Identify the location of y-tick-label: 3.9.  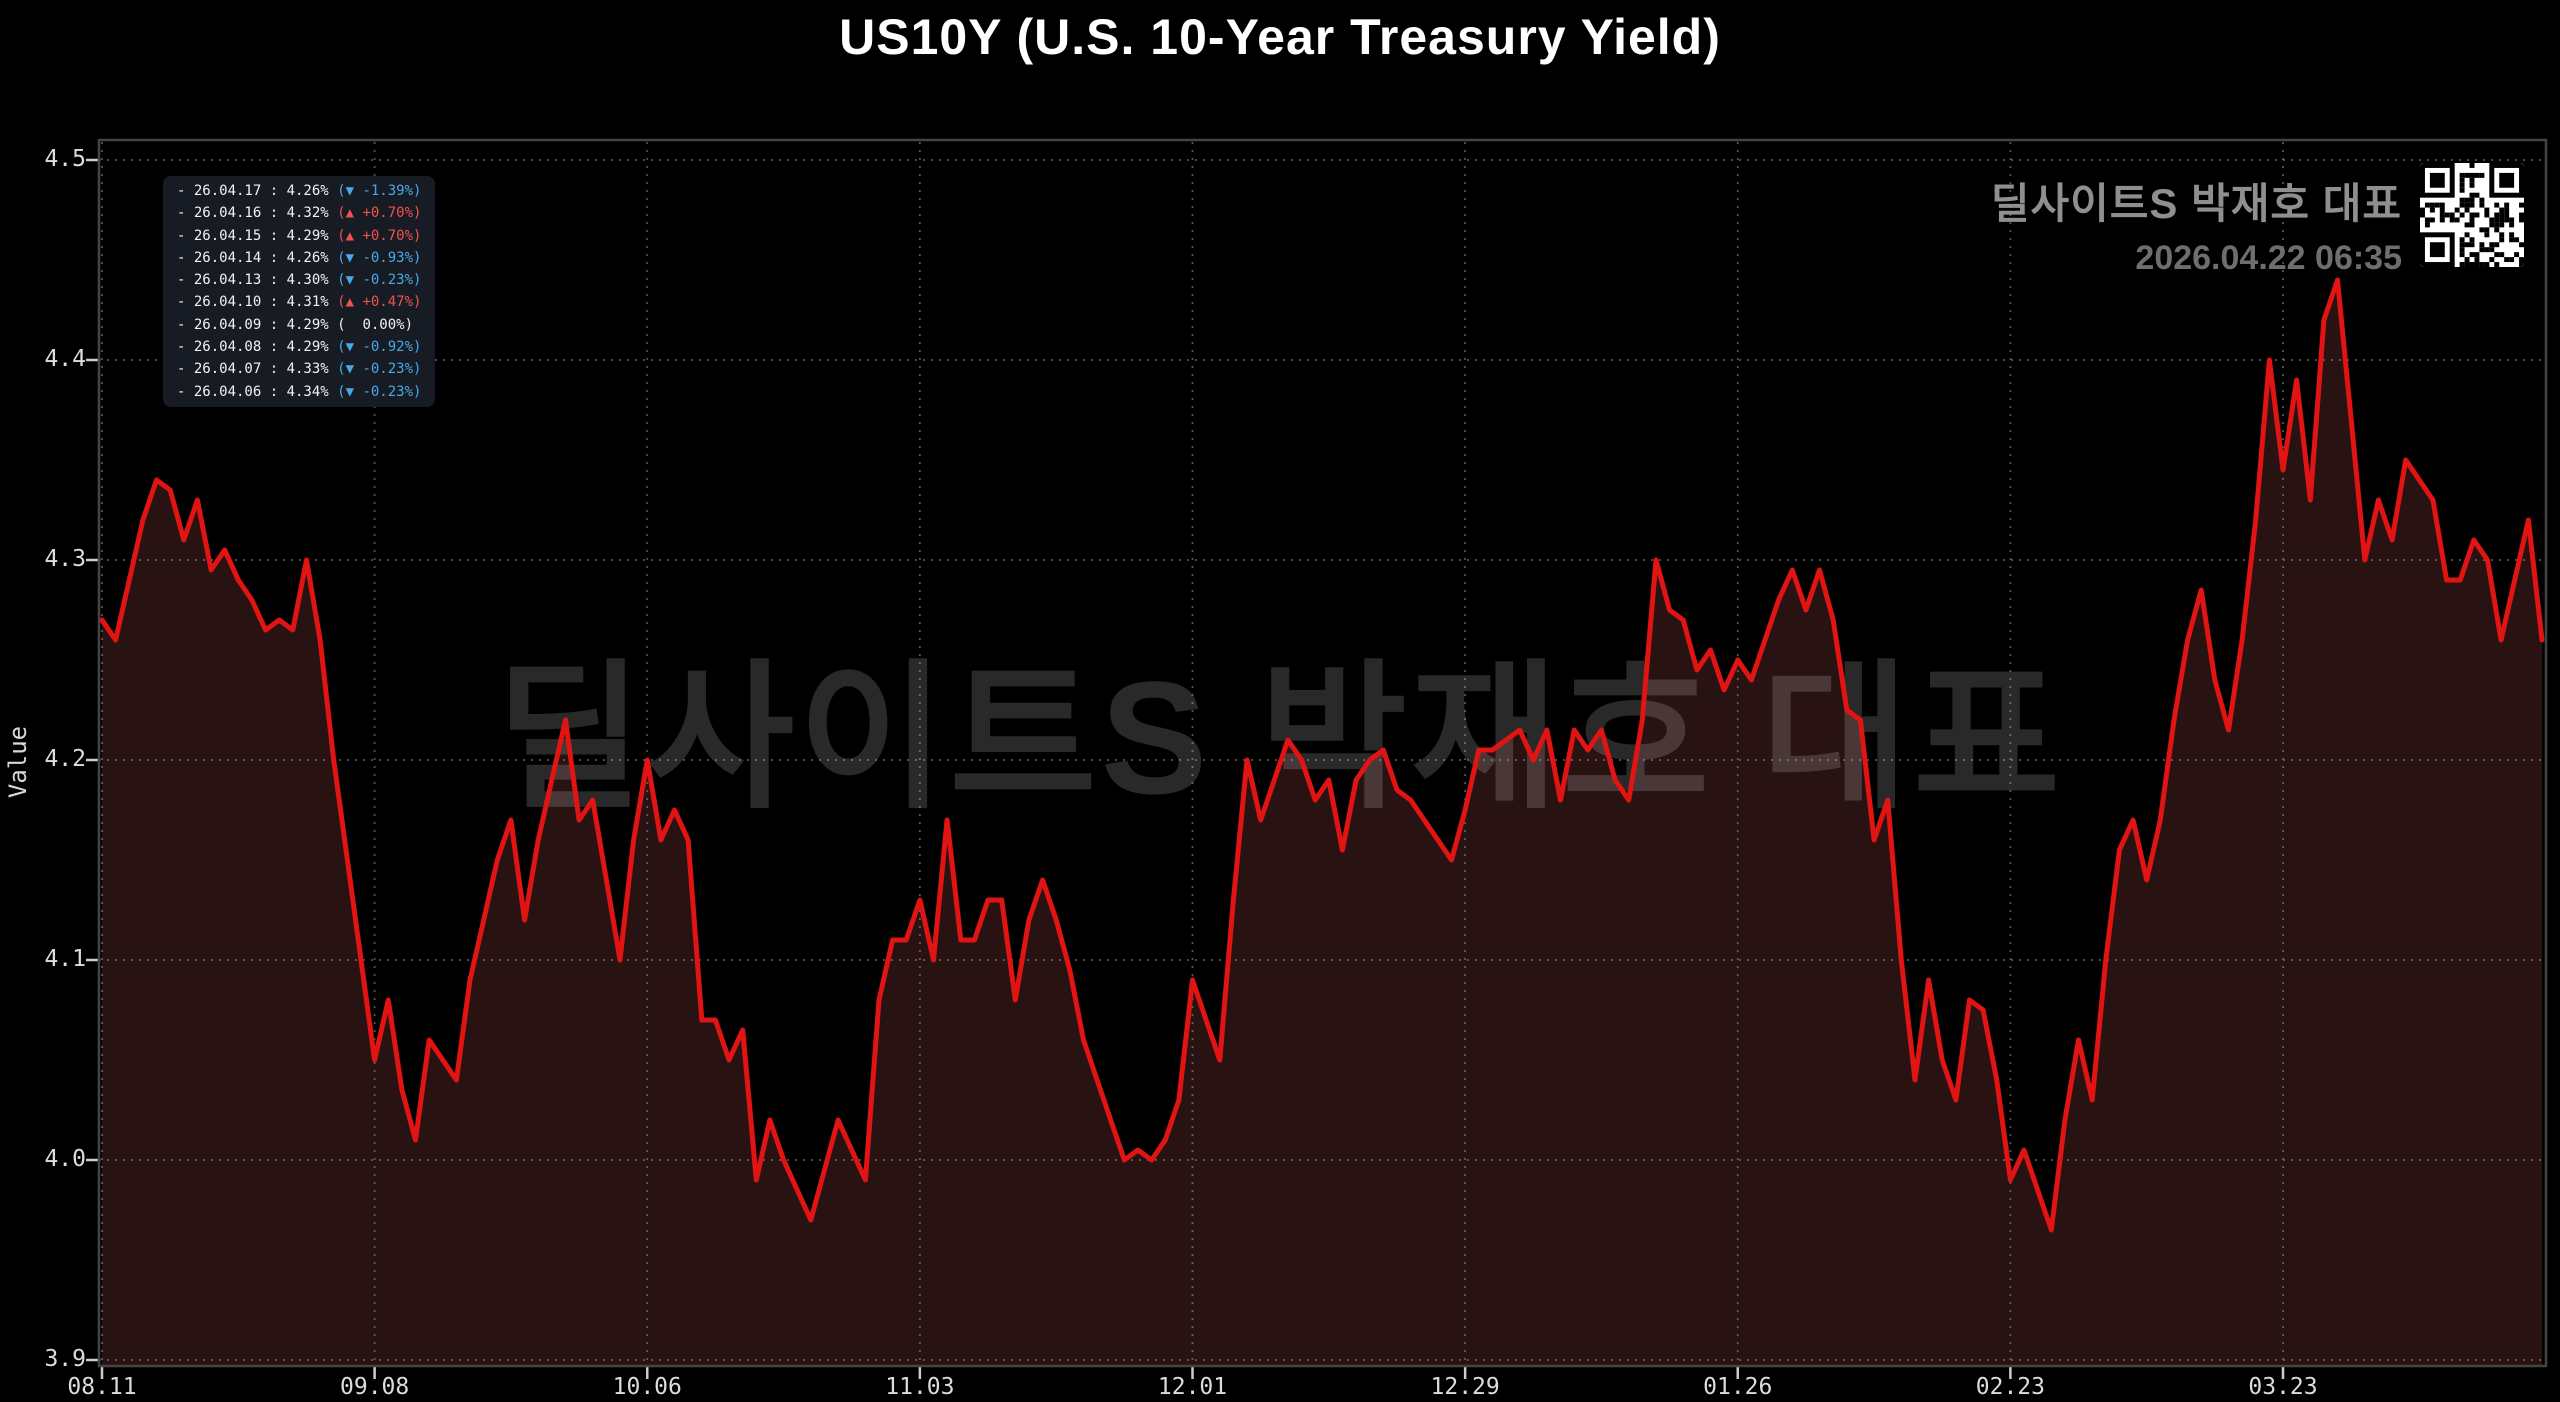
(65, 1359).